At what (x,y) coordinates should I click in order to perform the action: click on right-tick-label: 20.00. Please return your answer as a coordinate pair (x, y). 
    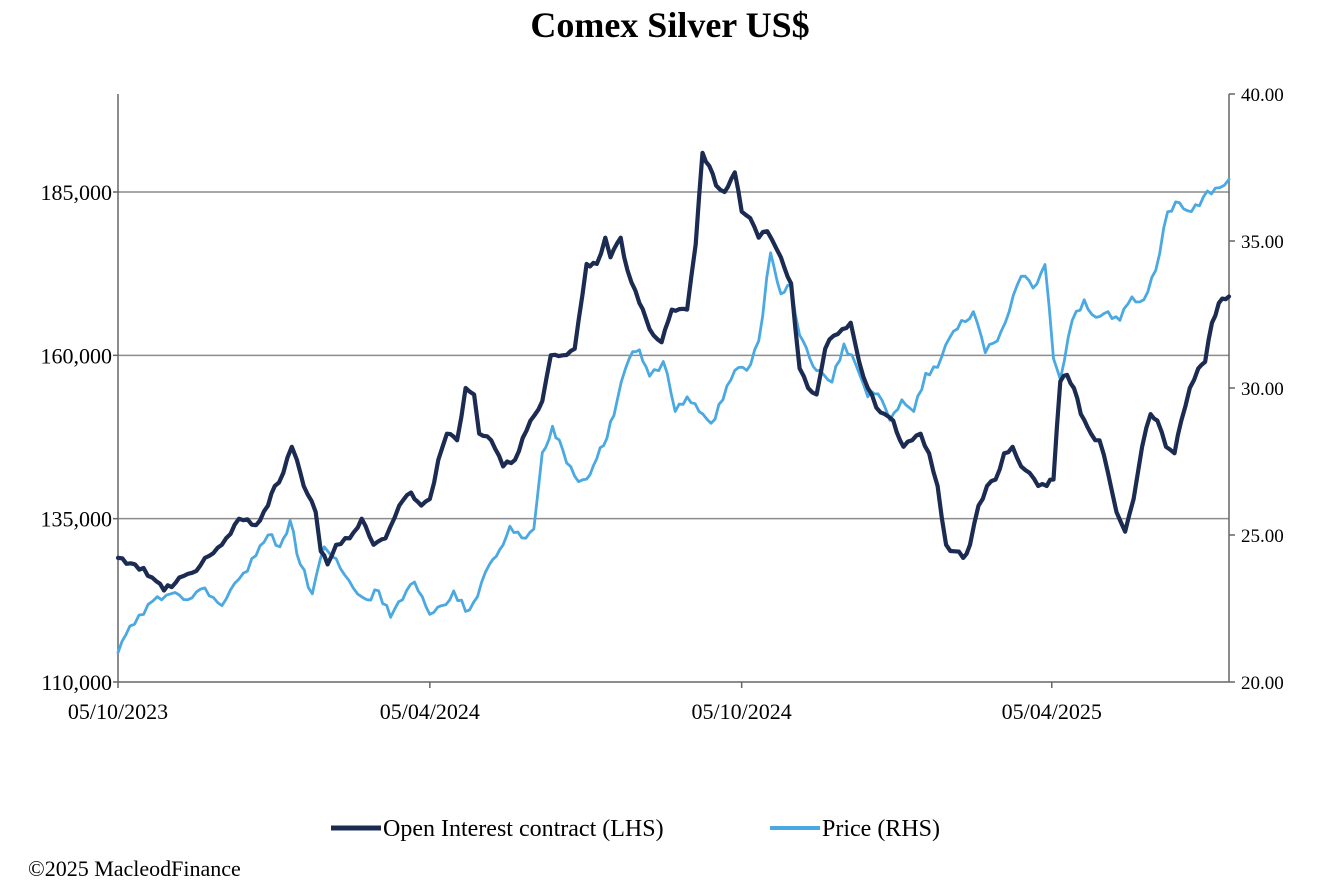
    Looking at the image, I should click on (1262, 683).